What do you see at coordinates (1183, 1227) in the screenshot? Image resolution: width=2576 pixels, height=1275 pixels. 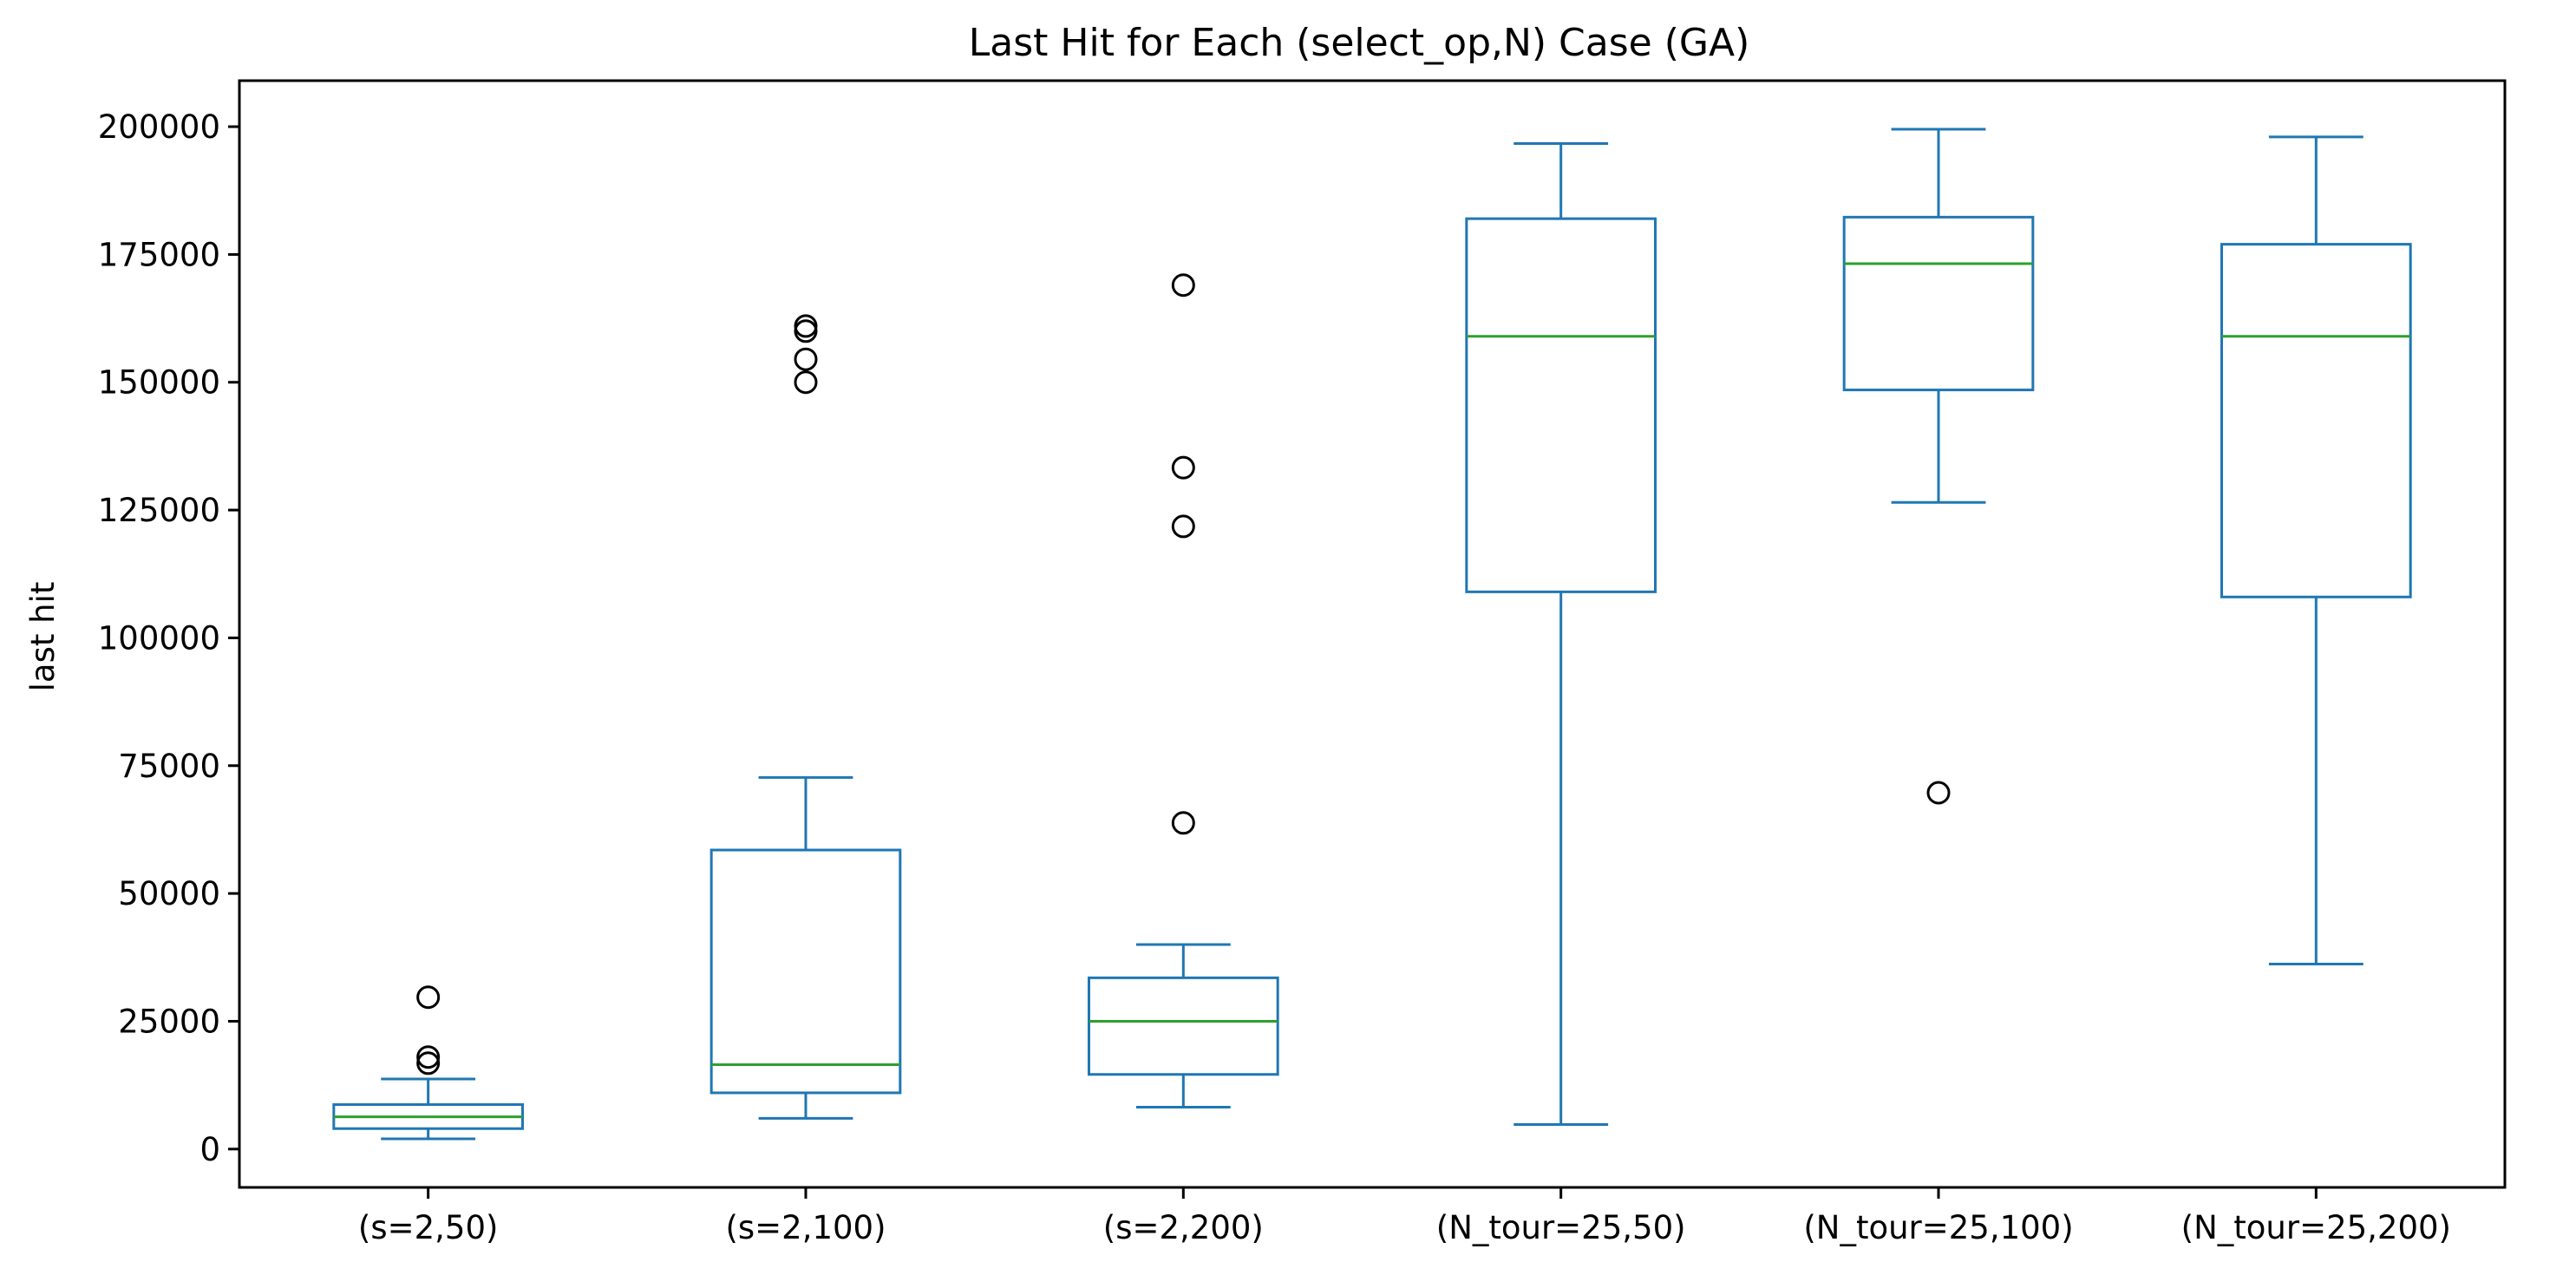 I see `x-tick-label: (s=2,200)` at bounding box center [1183, 1227].